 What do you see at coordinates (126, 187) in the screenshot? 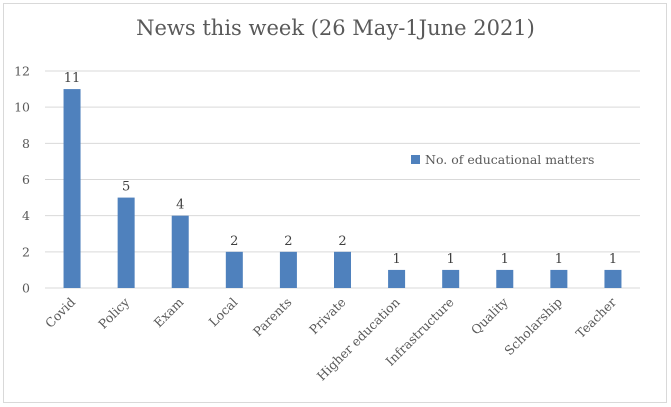
I see `data-label: 5` at bounding box center [126, 187].